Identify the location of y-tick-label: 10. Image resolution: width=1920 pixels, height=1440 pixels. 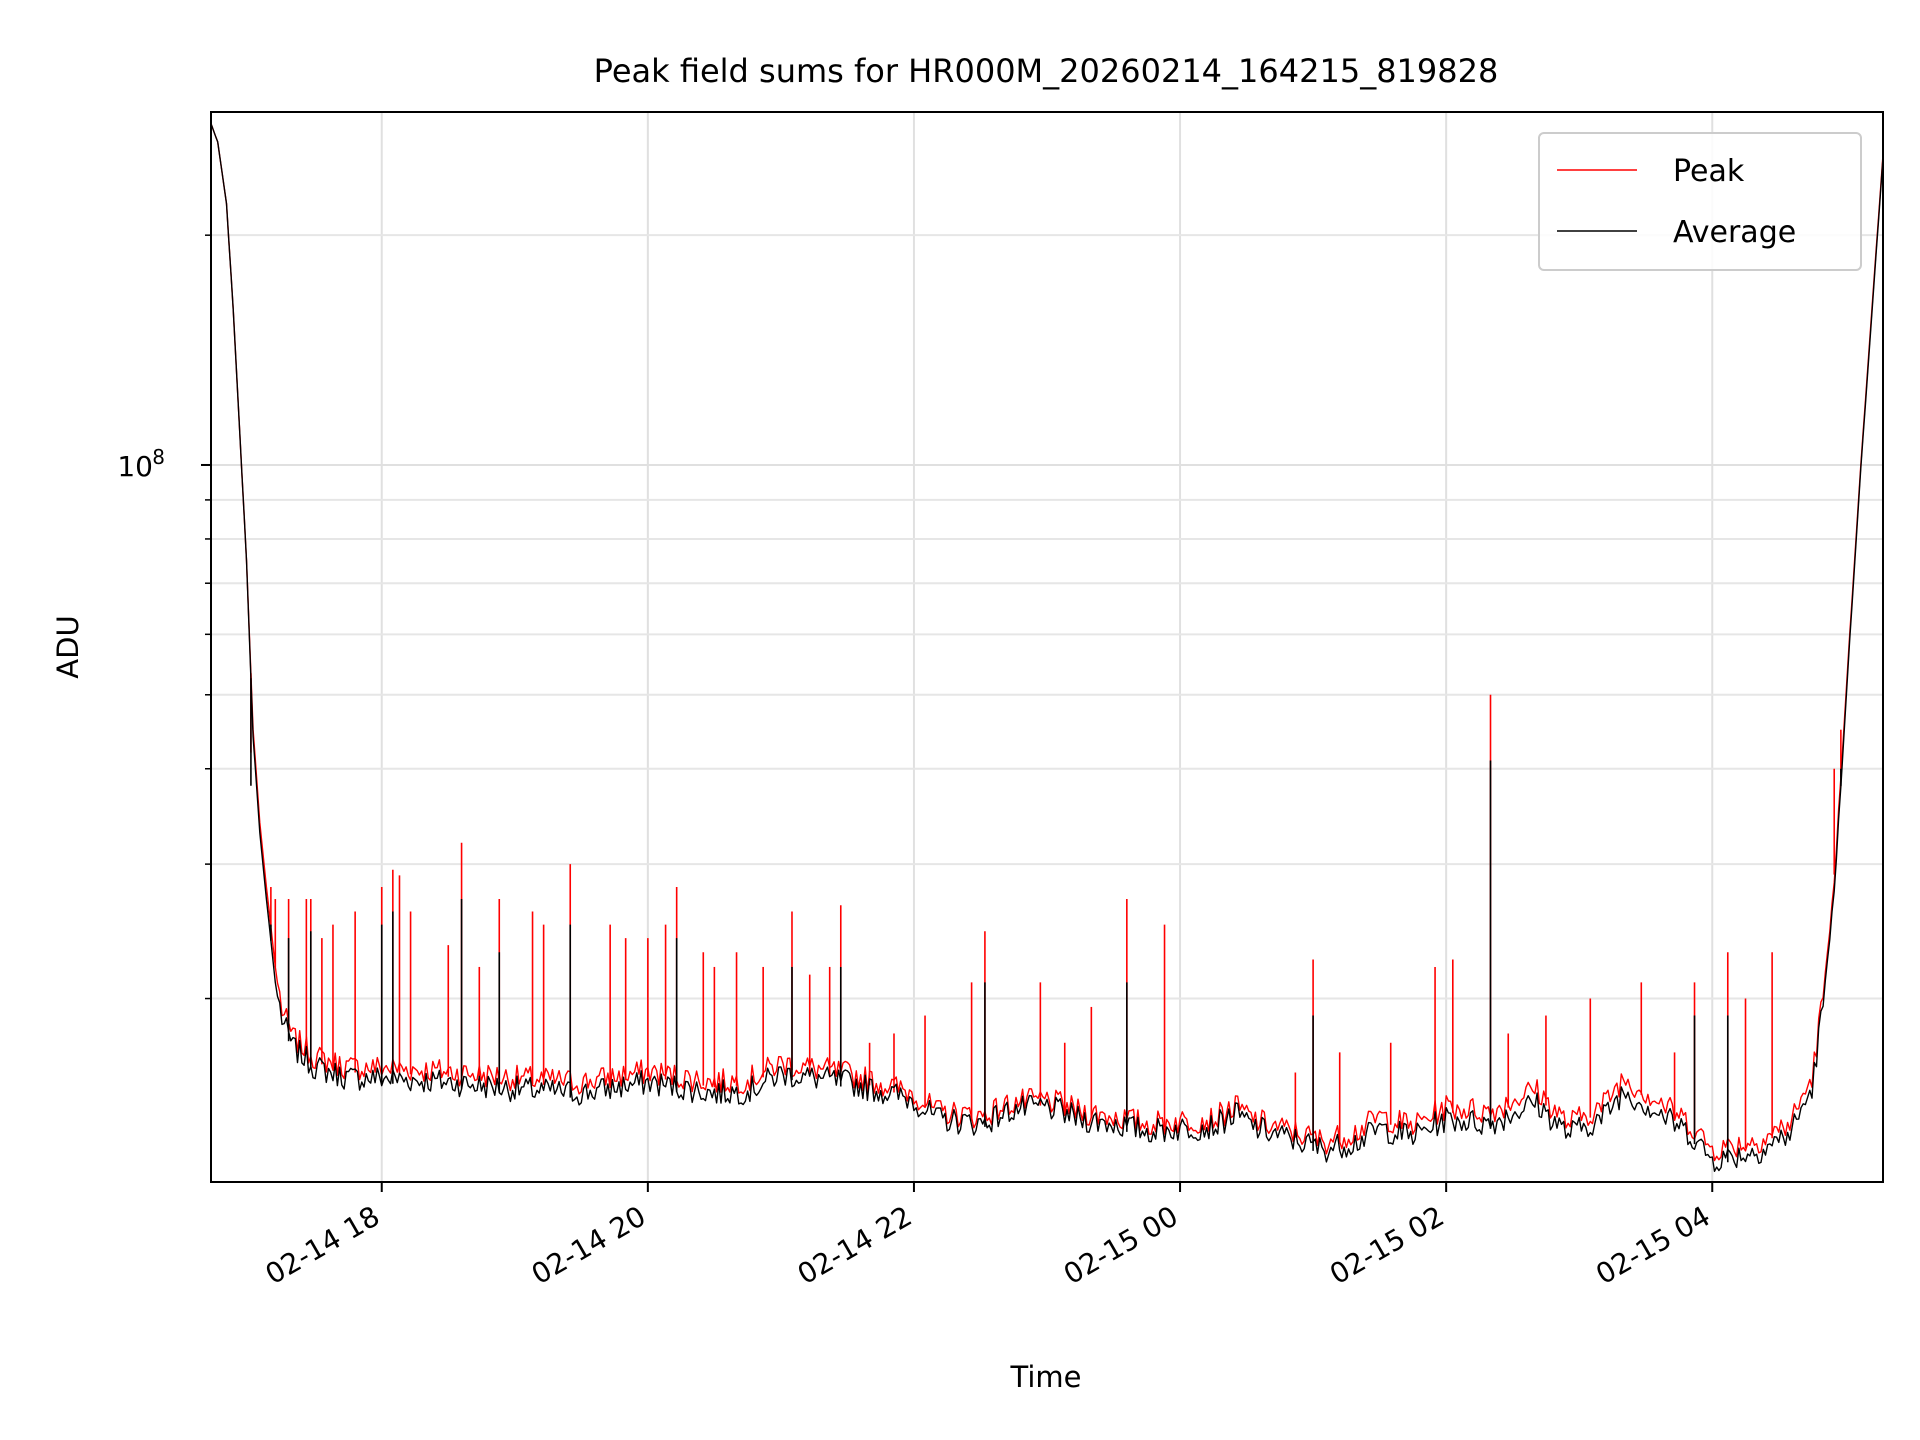
(135, 466).